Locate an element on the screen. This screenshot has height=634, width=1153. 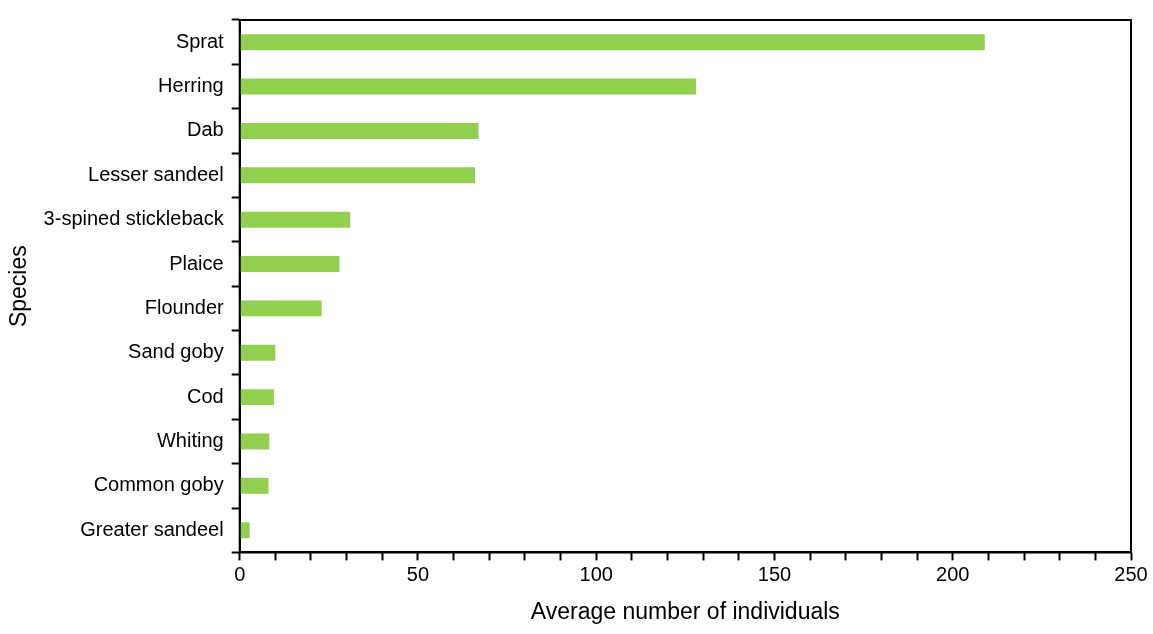
x-tick-label: 0 is located at coordinates (240, 573).